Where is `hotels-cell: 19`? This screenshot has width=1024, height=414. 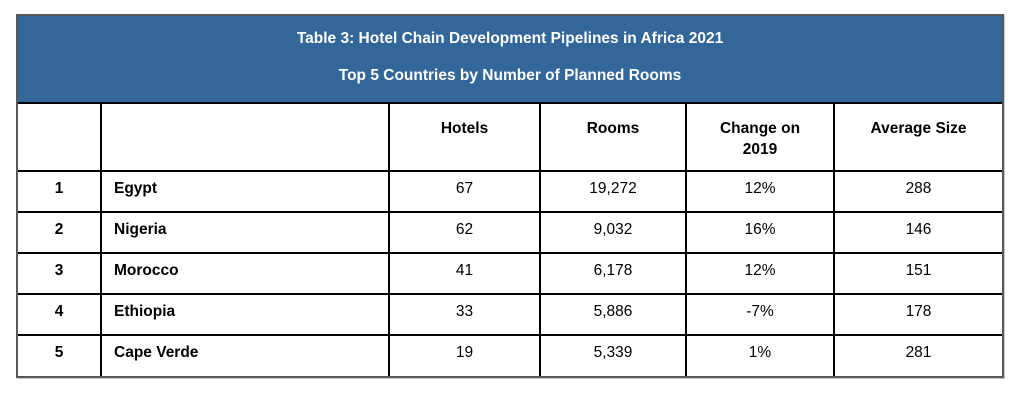 hotels-cell: 19 is located at coordinates (464, 355).